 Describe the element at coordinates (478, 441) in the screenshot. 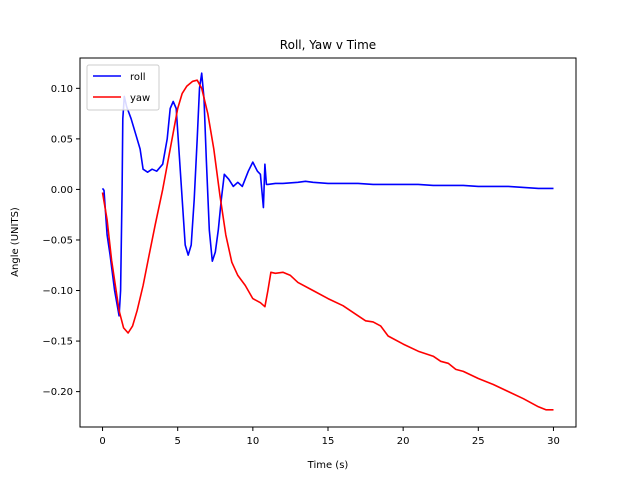

I see `x-tick-label: 25` at that location.